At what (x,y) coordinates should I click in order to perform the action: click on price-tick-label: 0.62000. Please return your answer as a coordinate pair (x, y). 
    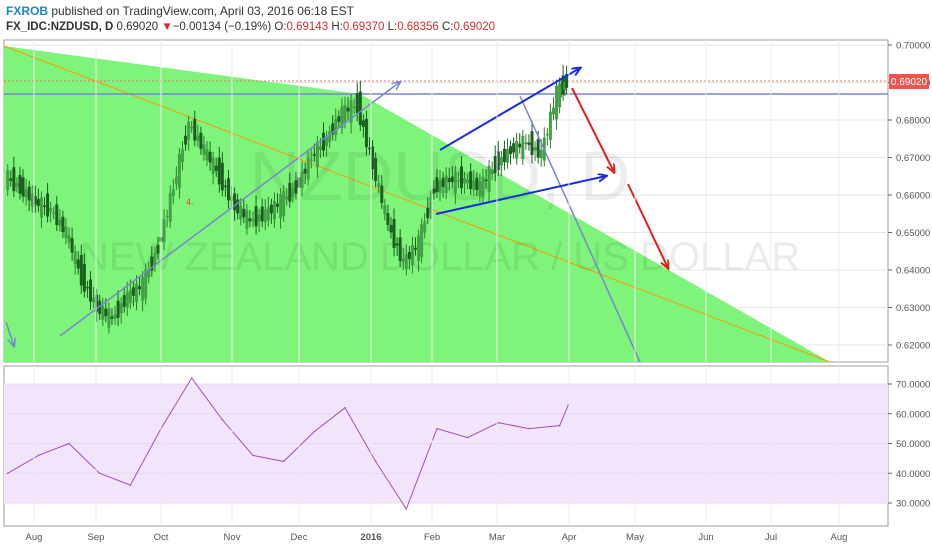
    Looking at the image, I should click on (913, 346).